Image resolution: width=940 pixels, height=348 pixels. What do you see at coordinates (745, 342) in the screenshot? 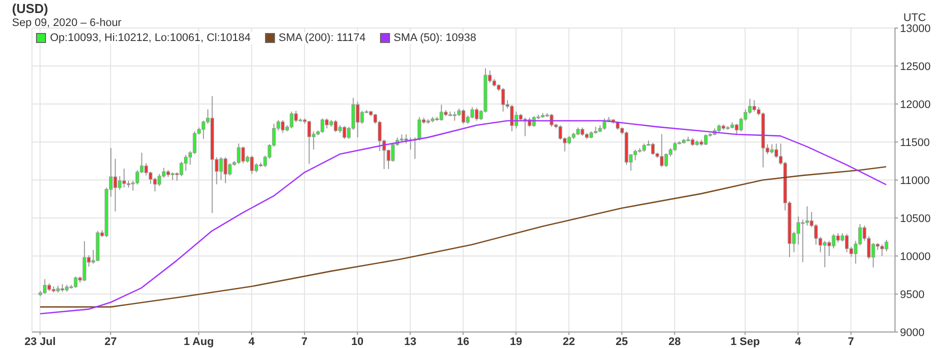
I see `x-tick-label: 1 Sep` at bounding box center [745, 342].